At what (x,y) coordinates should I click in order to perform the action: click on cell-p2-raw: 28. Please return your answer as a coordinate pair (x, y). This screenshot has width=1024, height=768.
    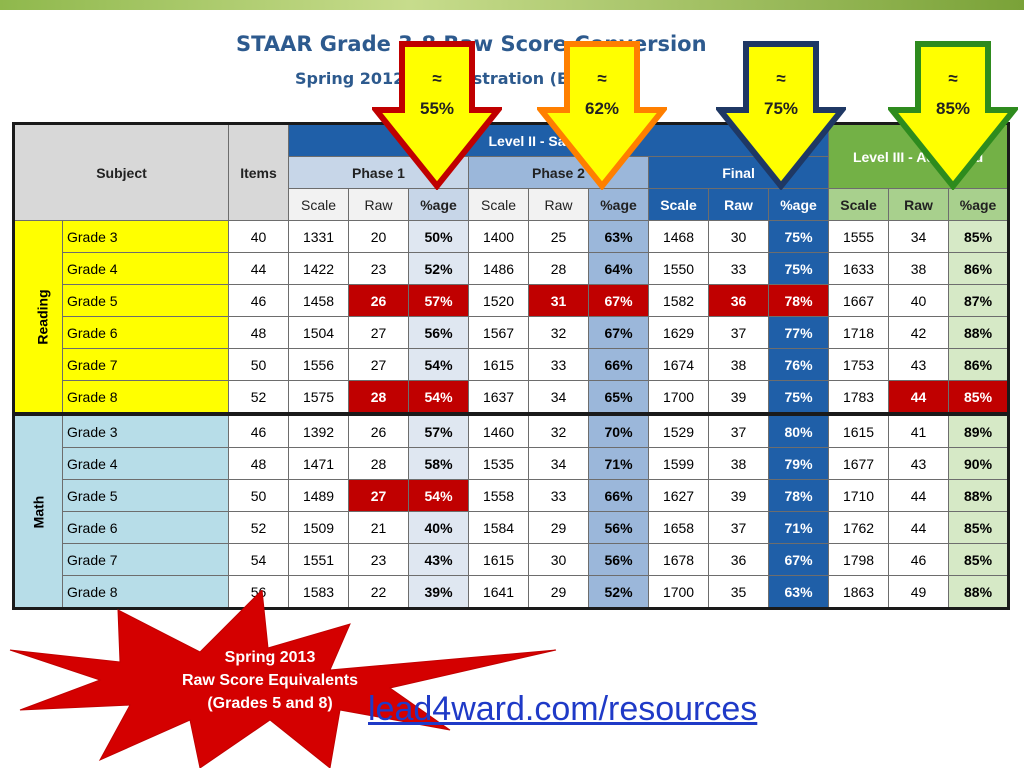
    Looking at the image, I should click on (559, 268).